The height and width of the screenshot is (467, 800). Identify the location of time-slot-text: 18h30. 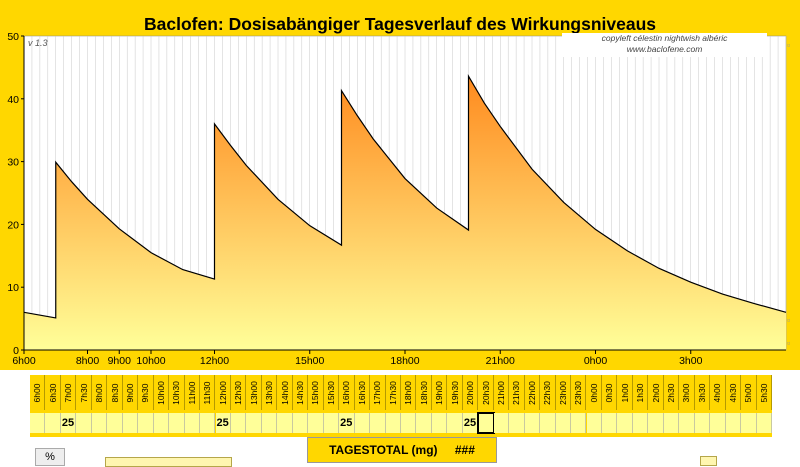
(423, 392).